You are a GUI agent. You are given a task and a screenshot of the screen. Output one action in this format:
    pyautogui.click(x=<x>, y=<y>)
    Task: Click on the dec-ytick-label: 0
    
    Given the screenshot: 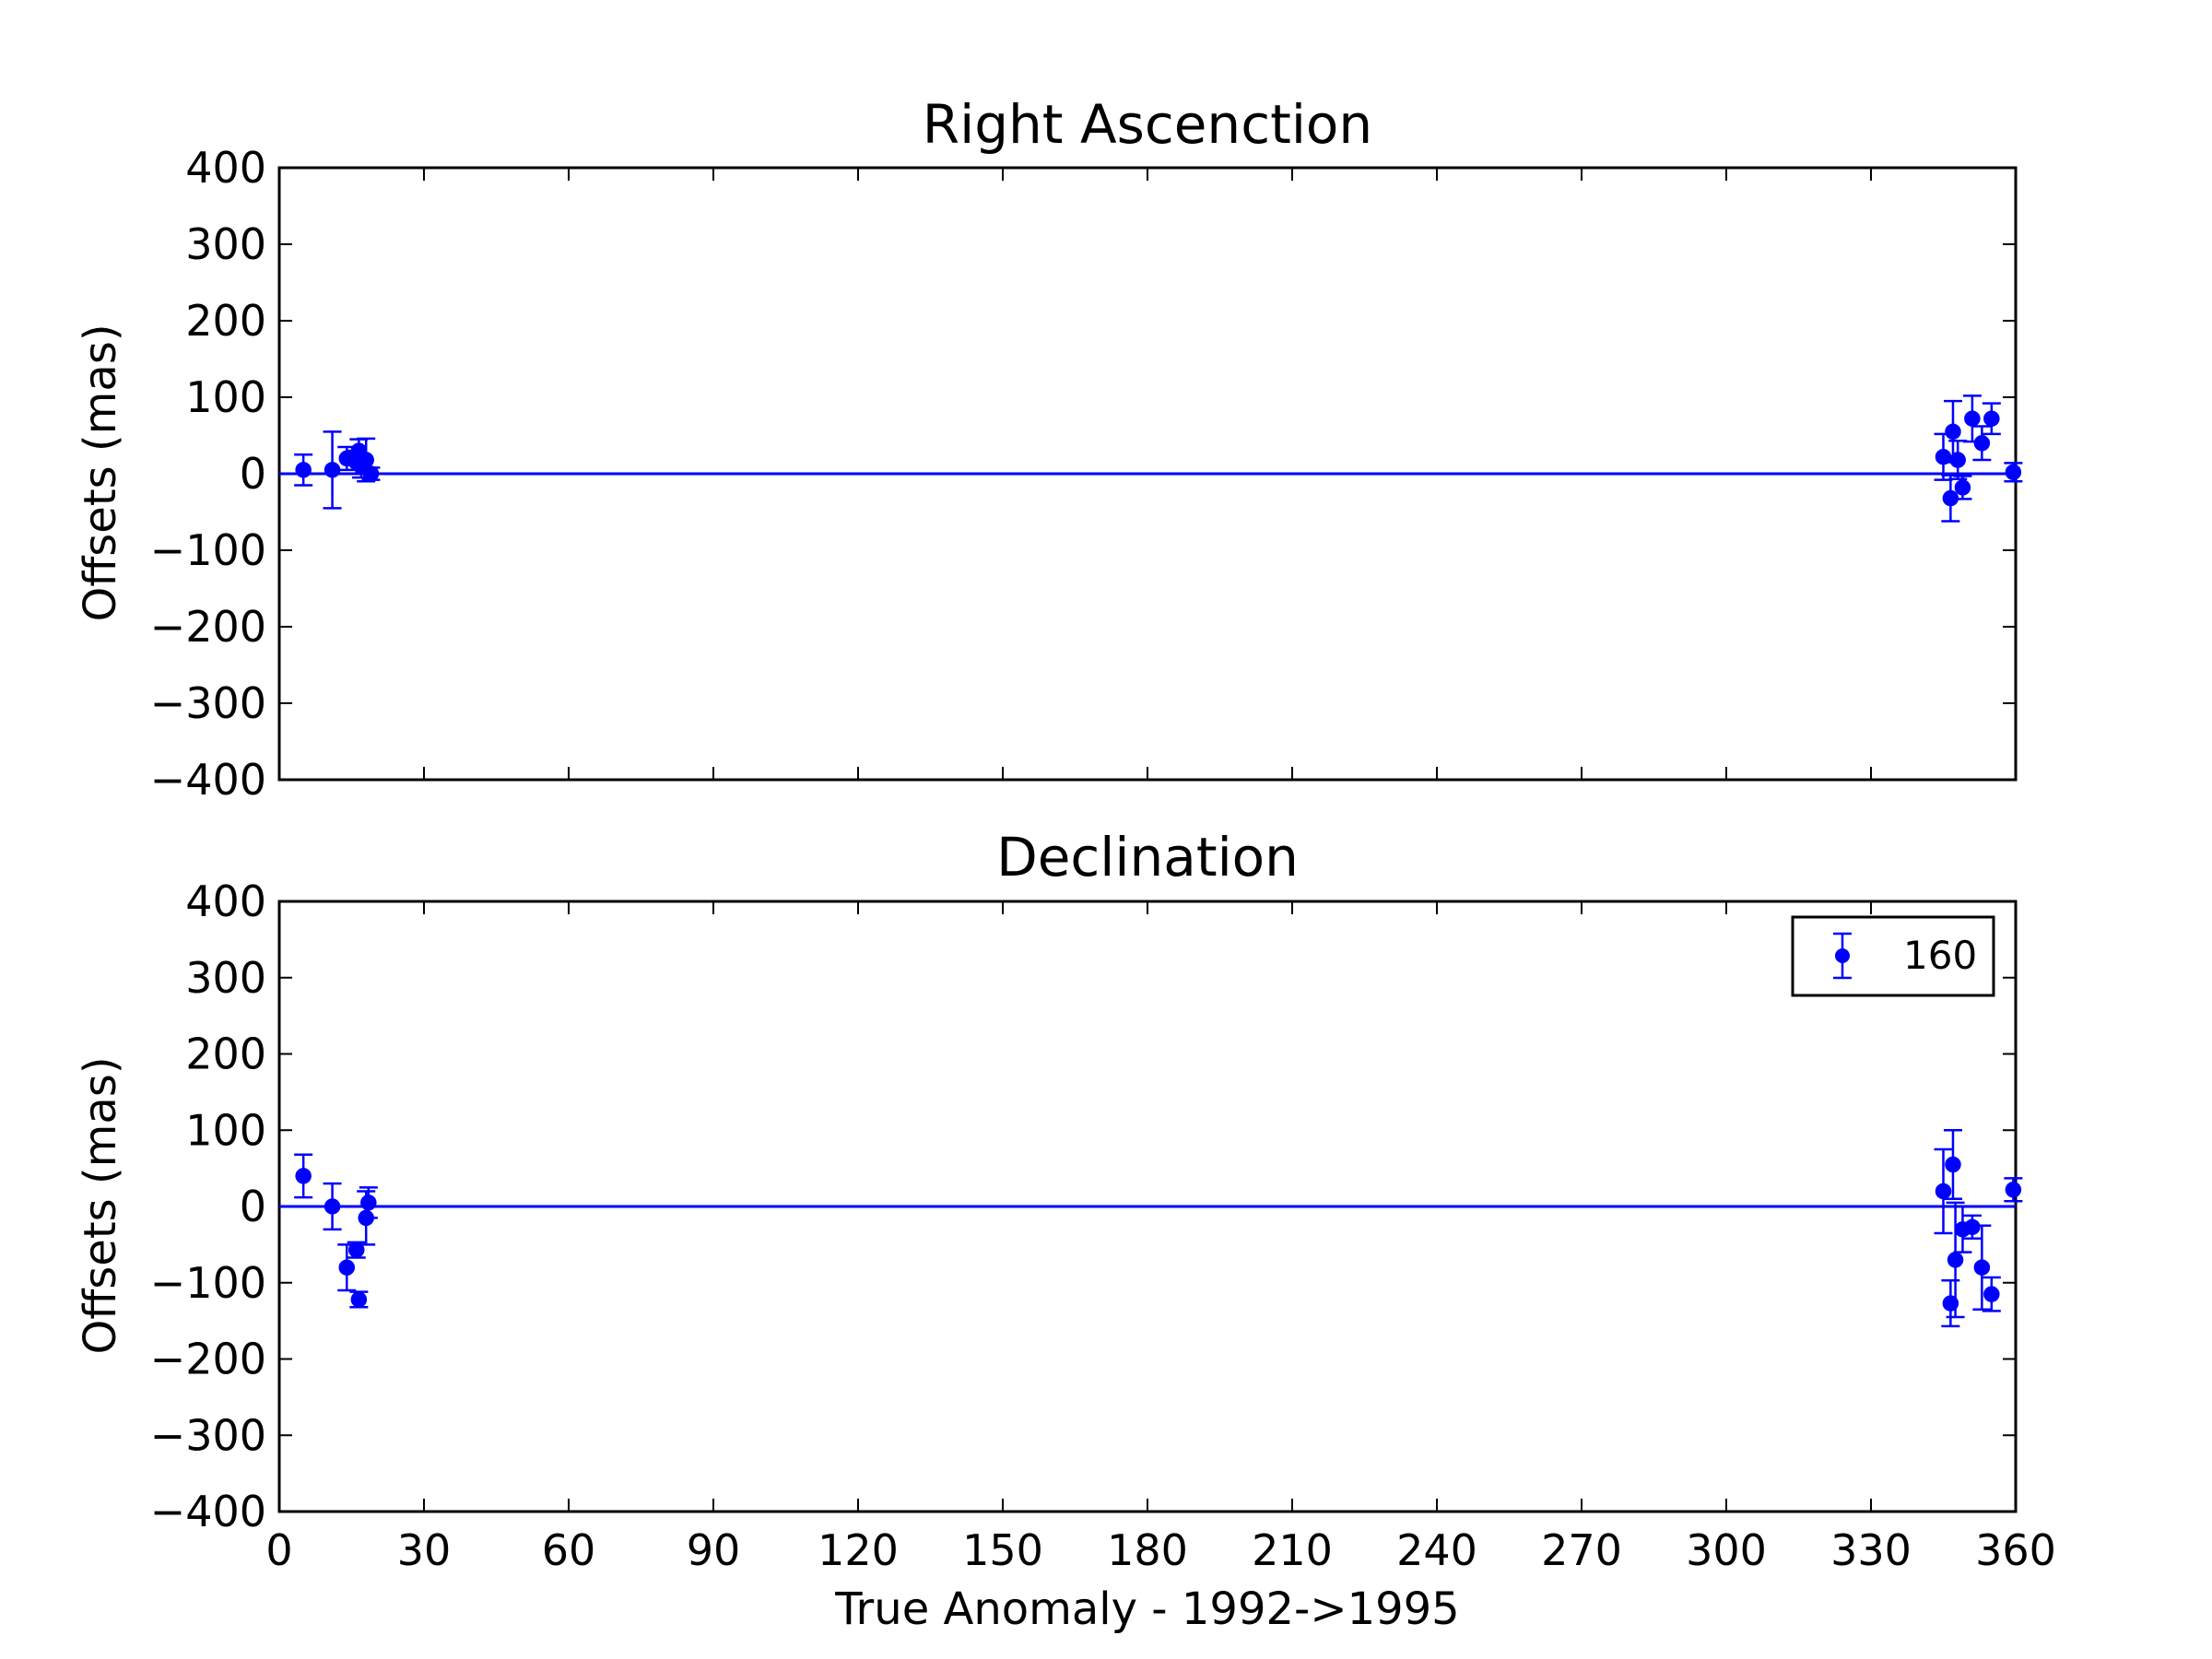 What is the action you would take?
    pyautogui.click(x=253, y=1206)
    